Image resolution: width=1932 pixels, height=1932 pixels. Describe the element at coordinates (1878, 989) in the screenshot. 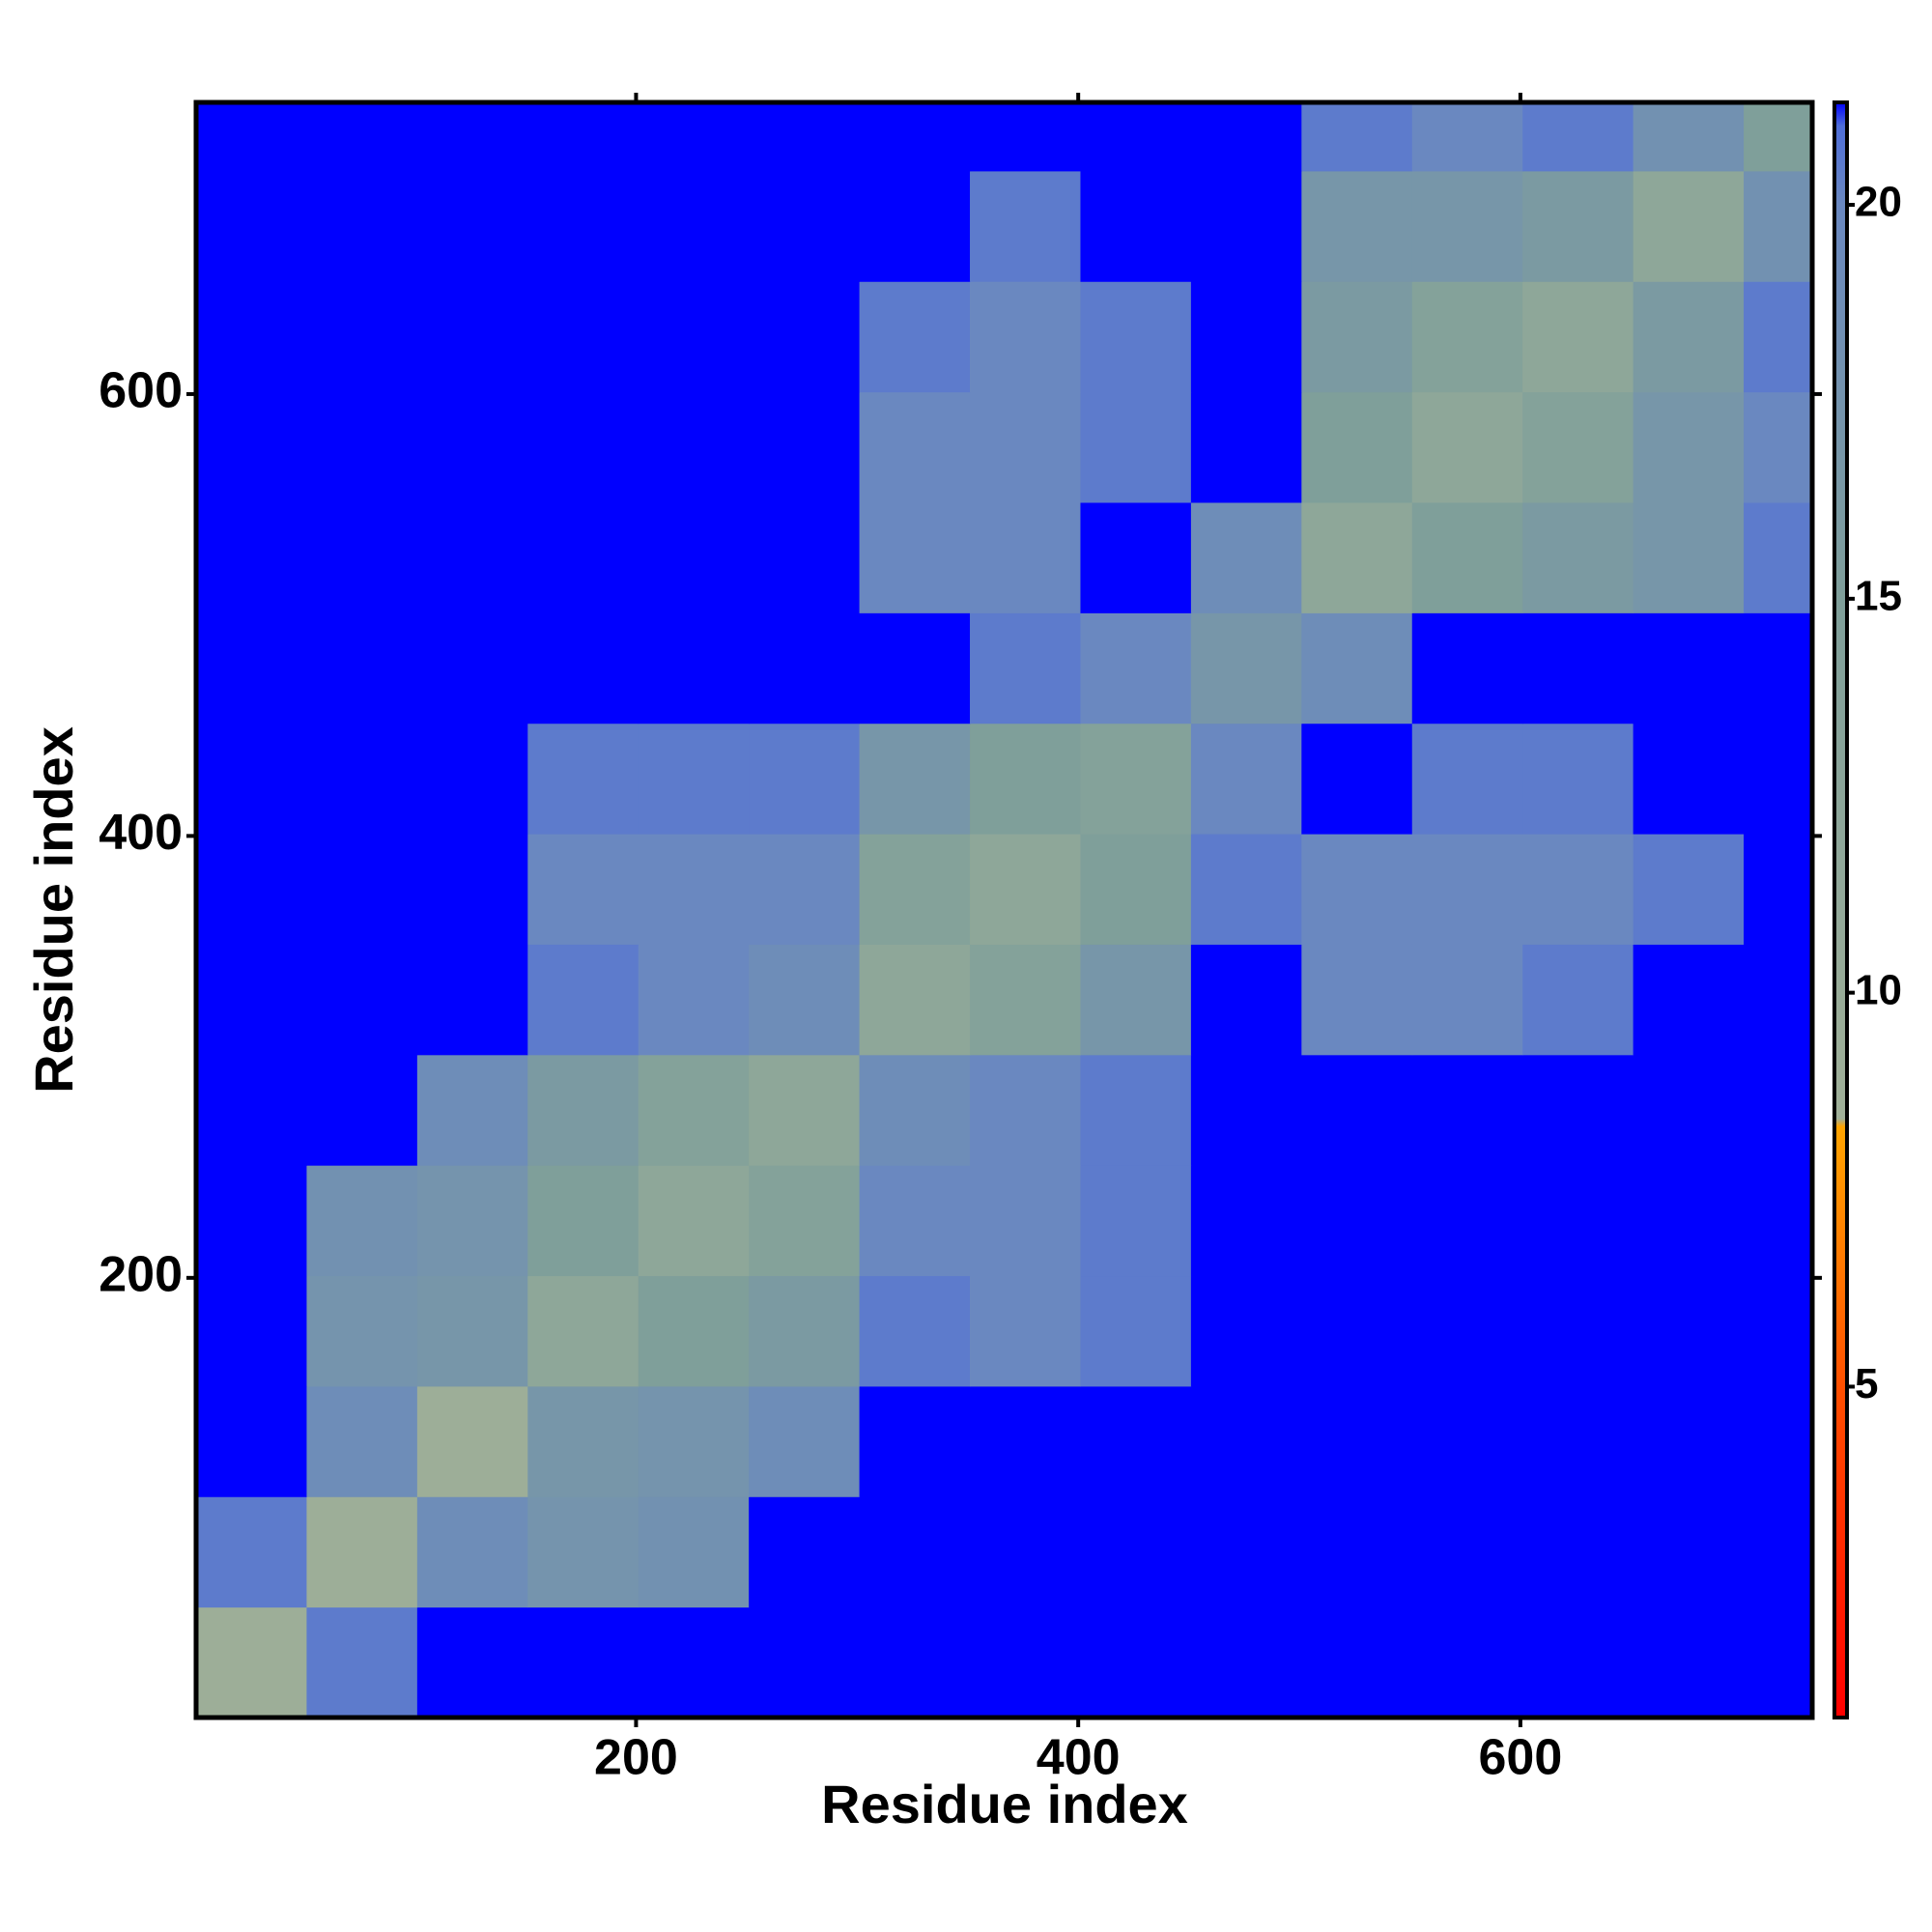

I see `colorbar-tick-label: 10` at that location.